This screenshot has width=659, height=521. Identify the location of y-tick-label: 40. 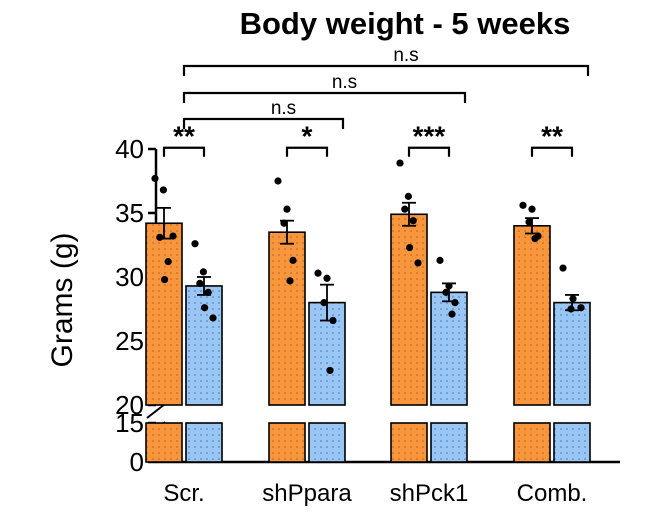
(129, 149).